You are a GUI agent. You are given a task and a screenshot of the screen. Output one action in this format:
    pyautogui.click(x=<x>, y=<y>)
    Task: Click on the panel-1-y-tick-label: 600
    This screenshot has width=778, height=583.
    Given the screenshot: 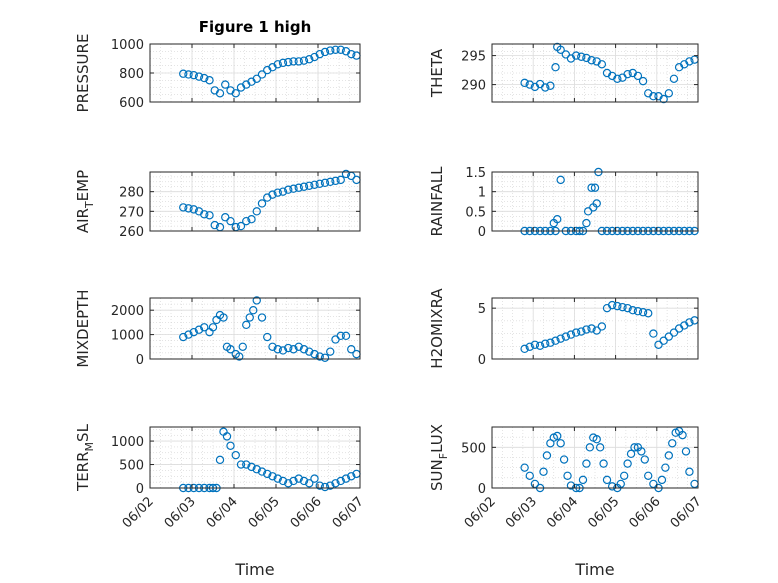 What is the action you would take?
    pyautogui.click(x=131, y=103)
    